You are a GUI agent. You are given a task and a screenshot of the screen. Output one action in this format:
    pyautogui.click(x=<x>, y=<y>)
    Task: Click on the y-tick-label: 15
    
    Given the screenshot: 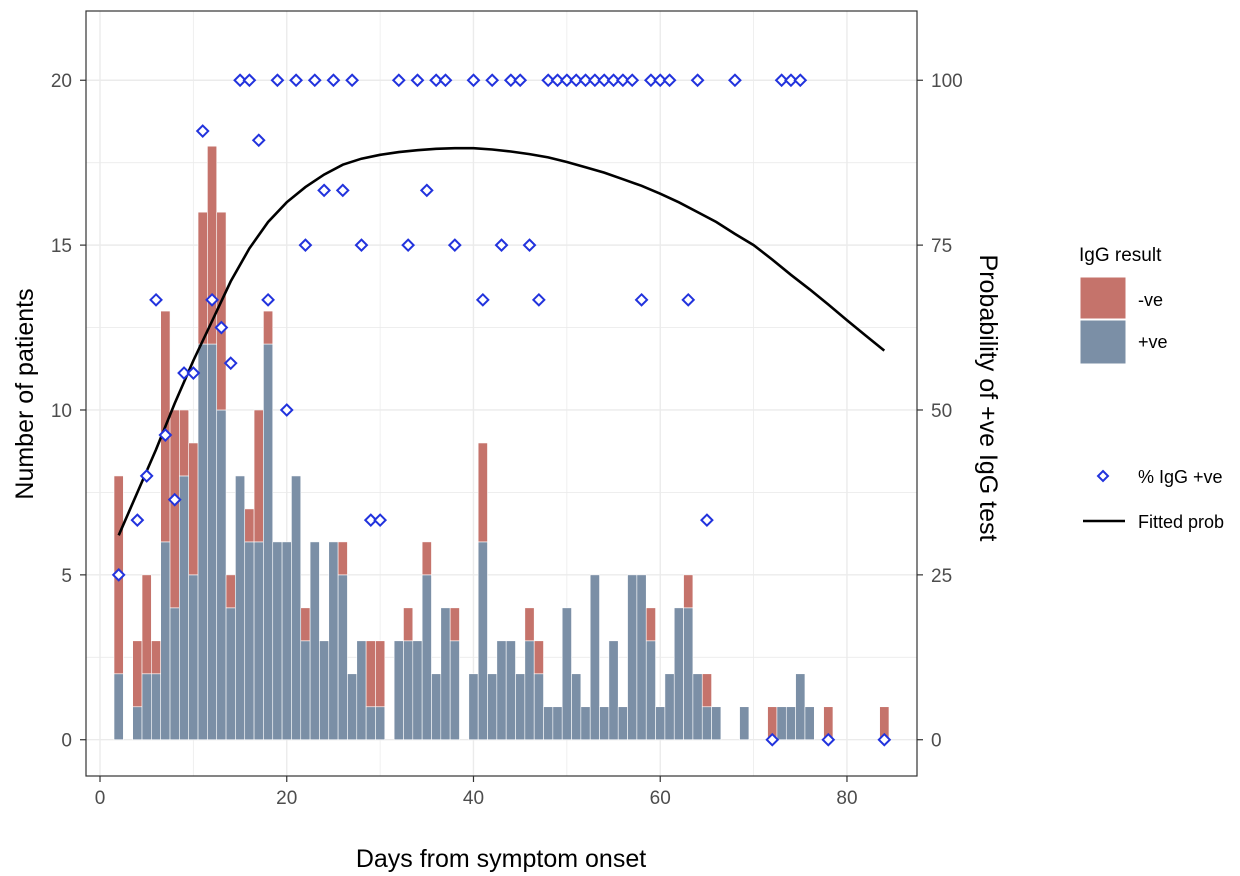 What is the action you would take?
    pyautogui.click(x=61, y=246)
    